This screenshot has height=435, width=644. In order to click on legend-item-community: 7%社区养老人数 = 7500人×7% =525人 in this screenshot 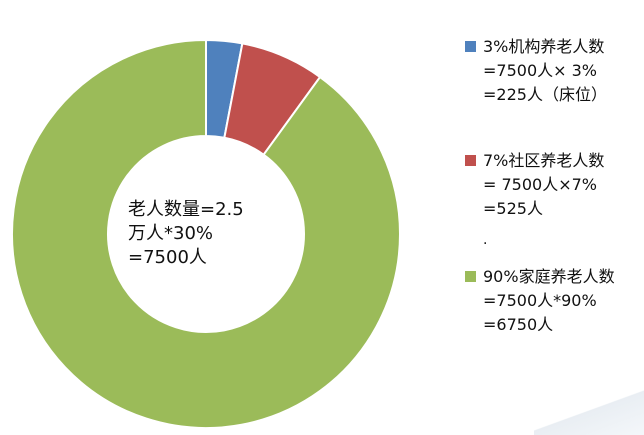, I will do `click(552, 185)`.